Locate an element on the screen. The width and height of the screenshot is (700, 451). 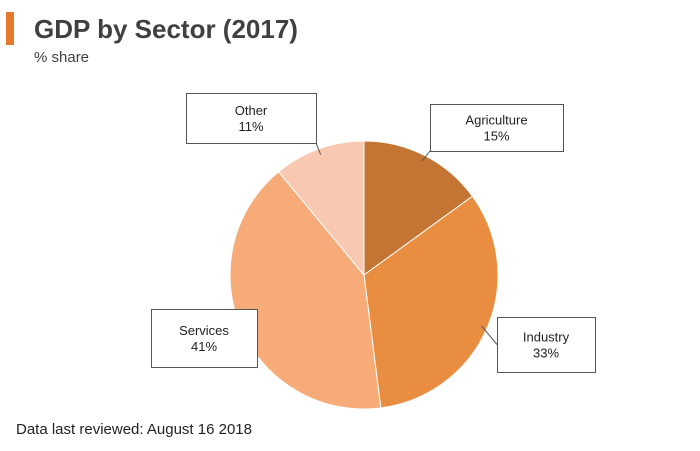
callout-value-industry: 33% is located at coordinates (546, 353).